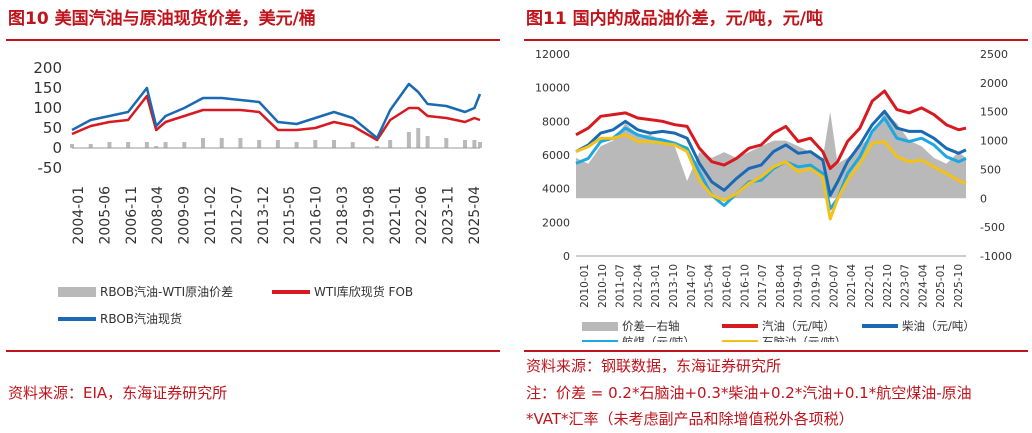  What do you see at coordinates (449, 215) in the screenshot?
I see `x-tick-label: 2023-11` at bounding box center [449, 215].